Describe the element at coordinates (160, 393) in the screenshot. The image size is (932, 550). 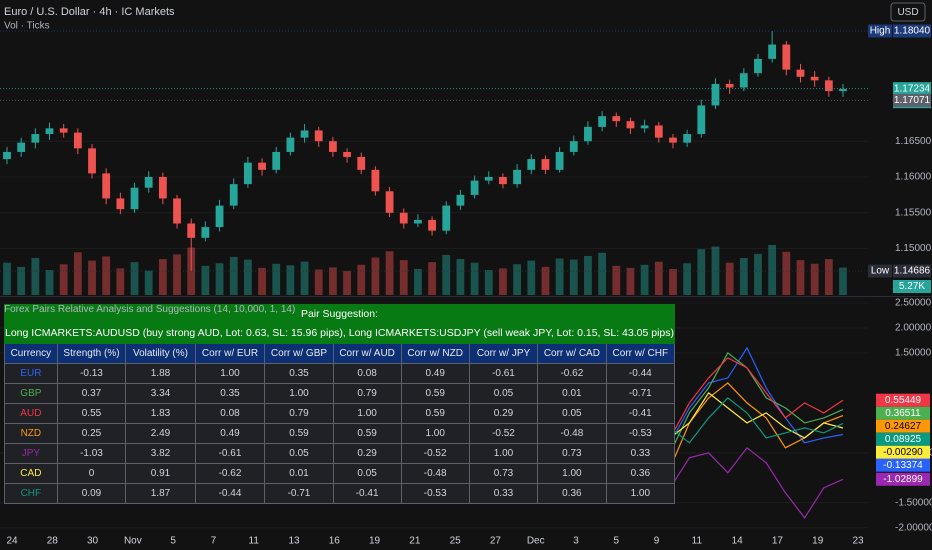
I see `value-cell: 3.34` at that location.